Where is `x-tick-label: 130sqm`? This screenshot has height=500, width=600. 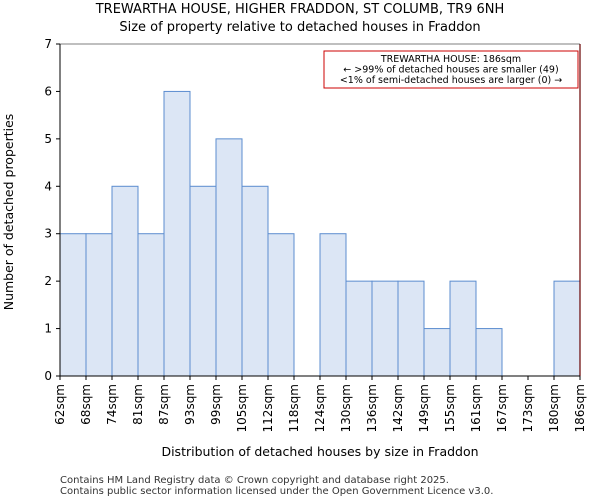 x-tick-label: 130sqm is located at coordinates (346, 408).